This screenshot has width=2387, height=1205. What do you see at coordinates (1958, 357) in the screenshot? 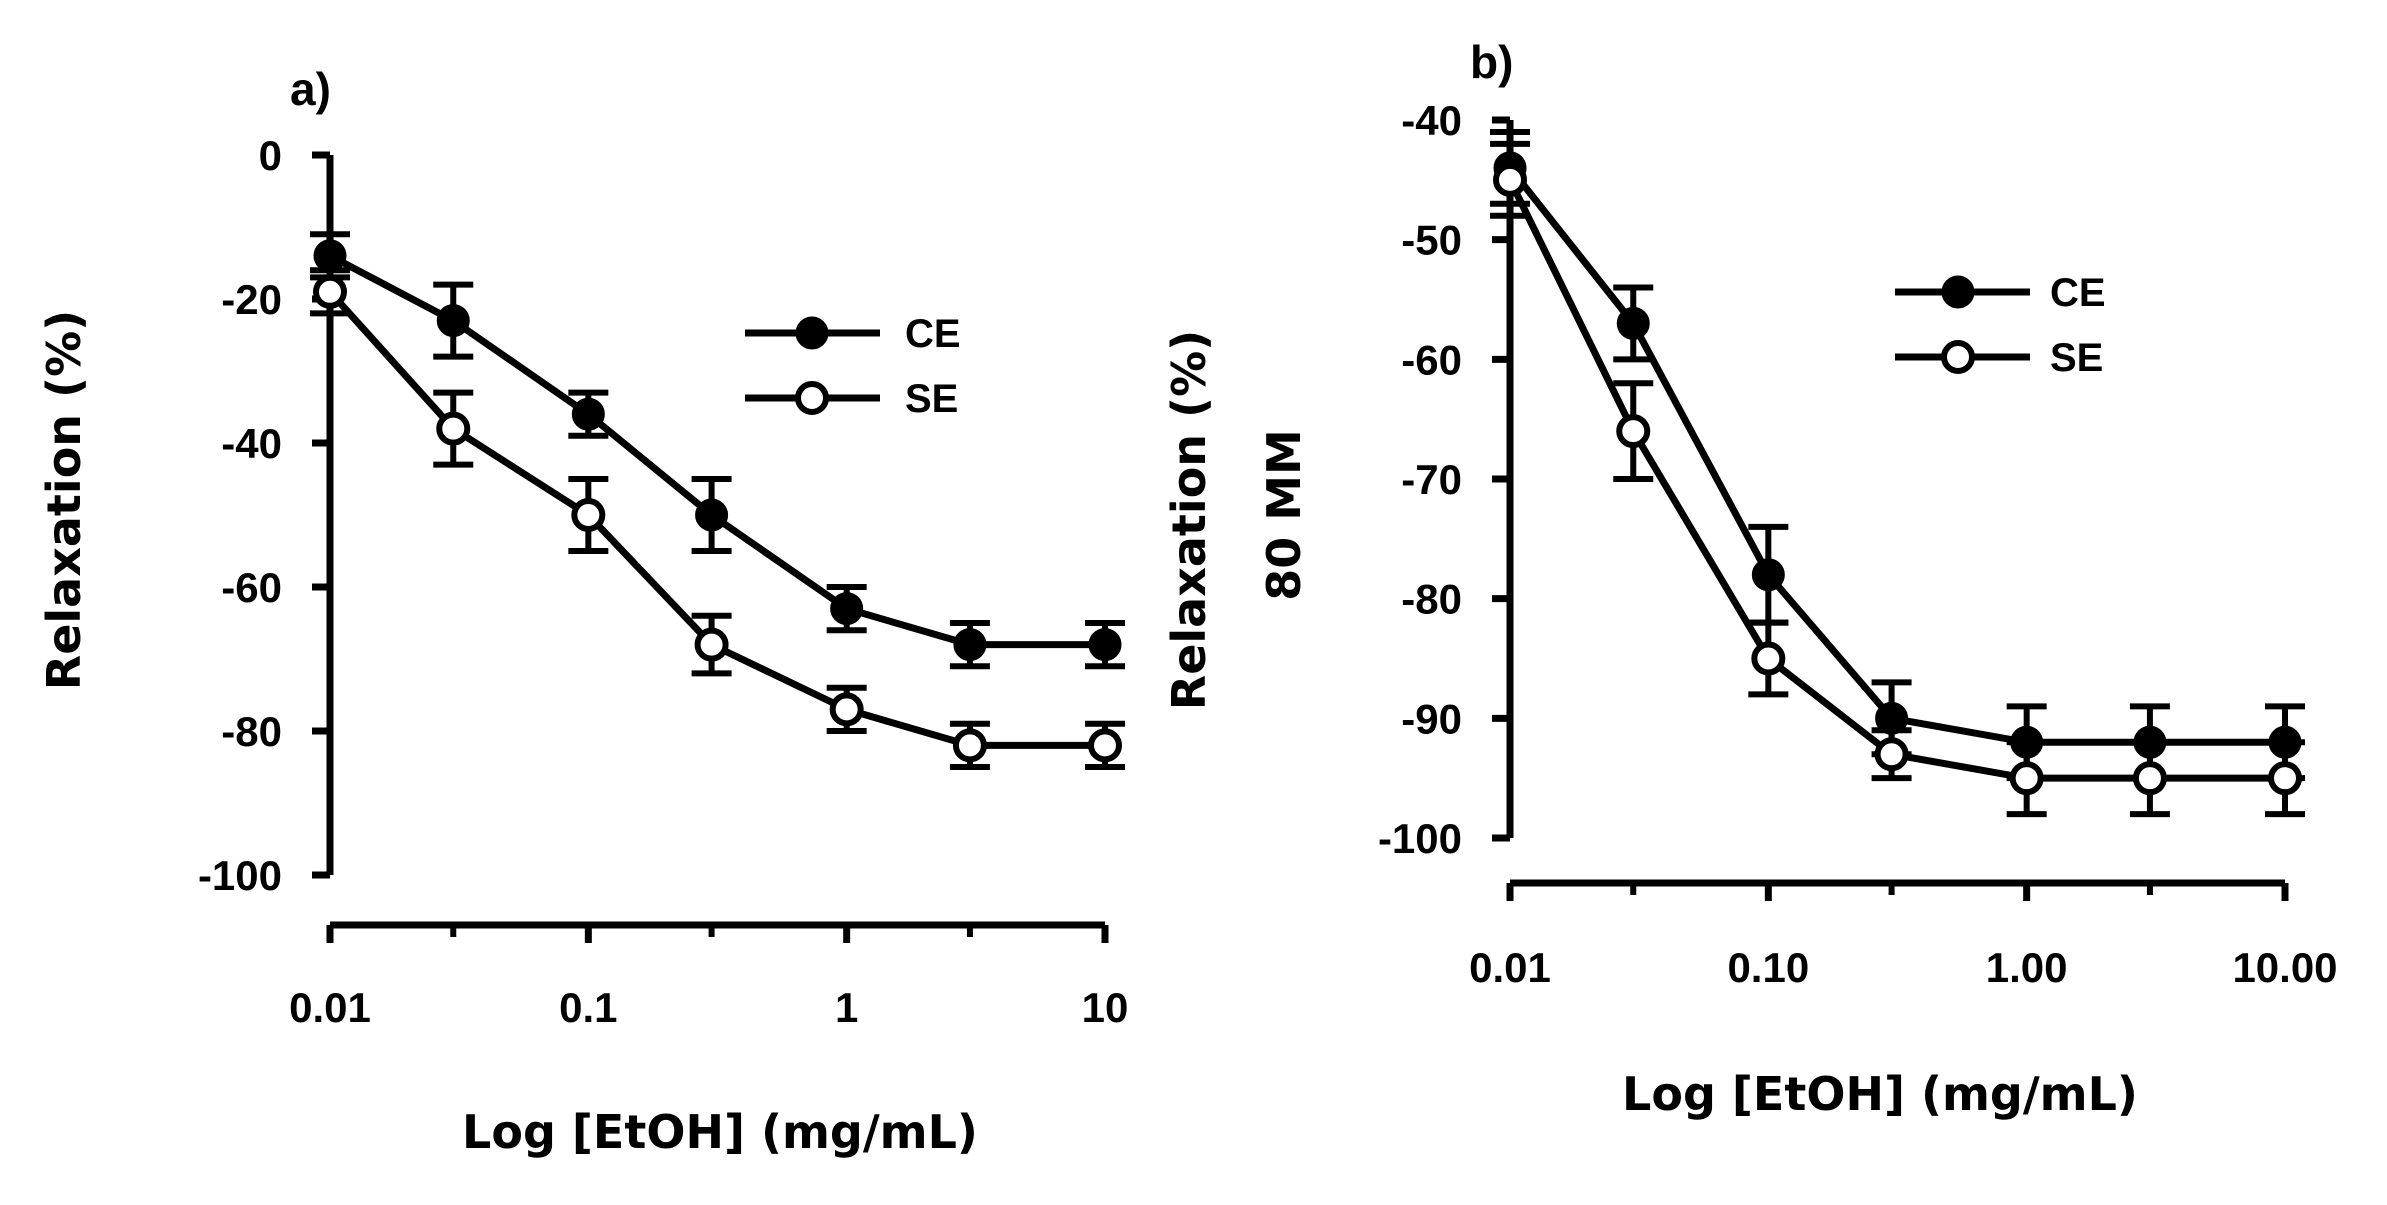
I see `panel-b-legend-marker-se` at bounding box center [1958, 357].